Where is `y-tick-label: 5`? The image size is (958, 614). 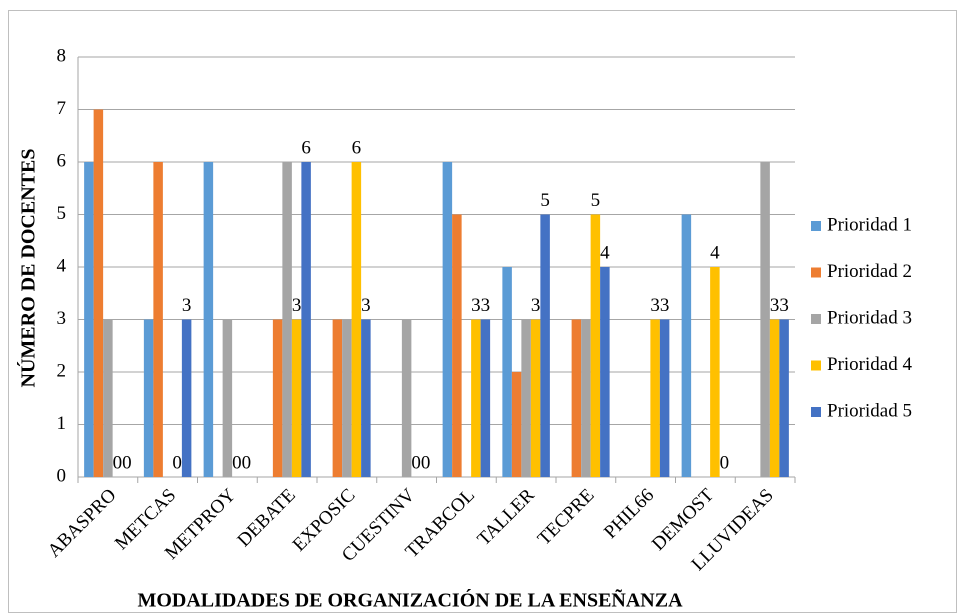
y-tick-label: 5 is located at coordinates (62, 213).